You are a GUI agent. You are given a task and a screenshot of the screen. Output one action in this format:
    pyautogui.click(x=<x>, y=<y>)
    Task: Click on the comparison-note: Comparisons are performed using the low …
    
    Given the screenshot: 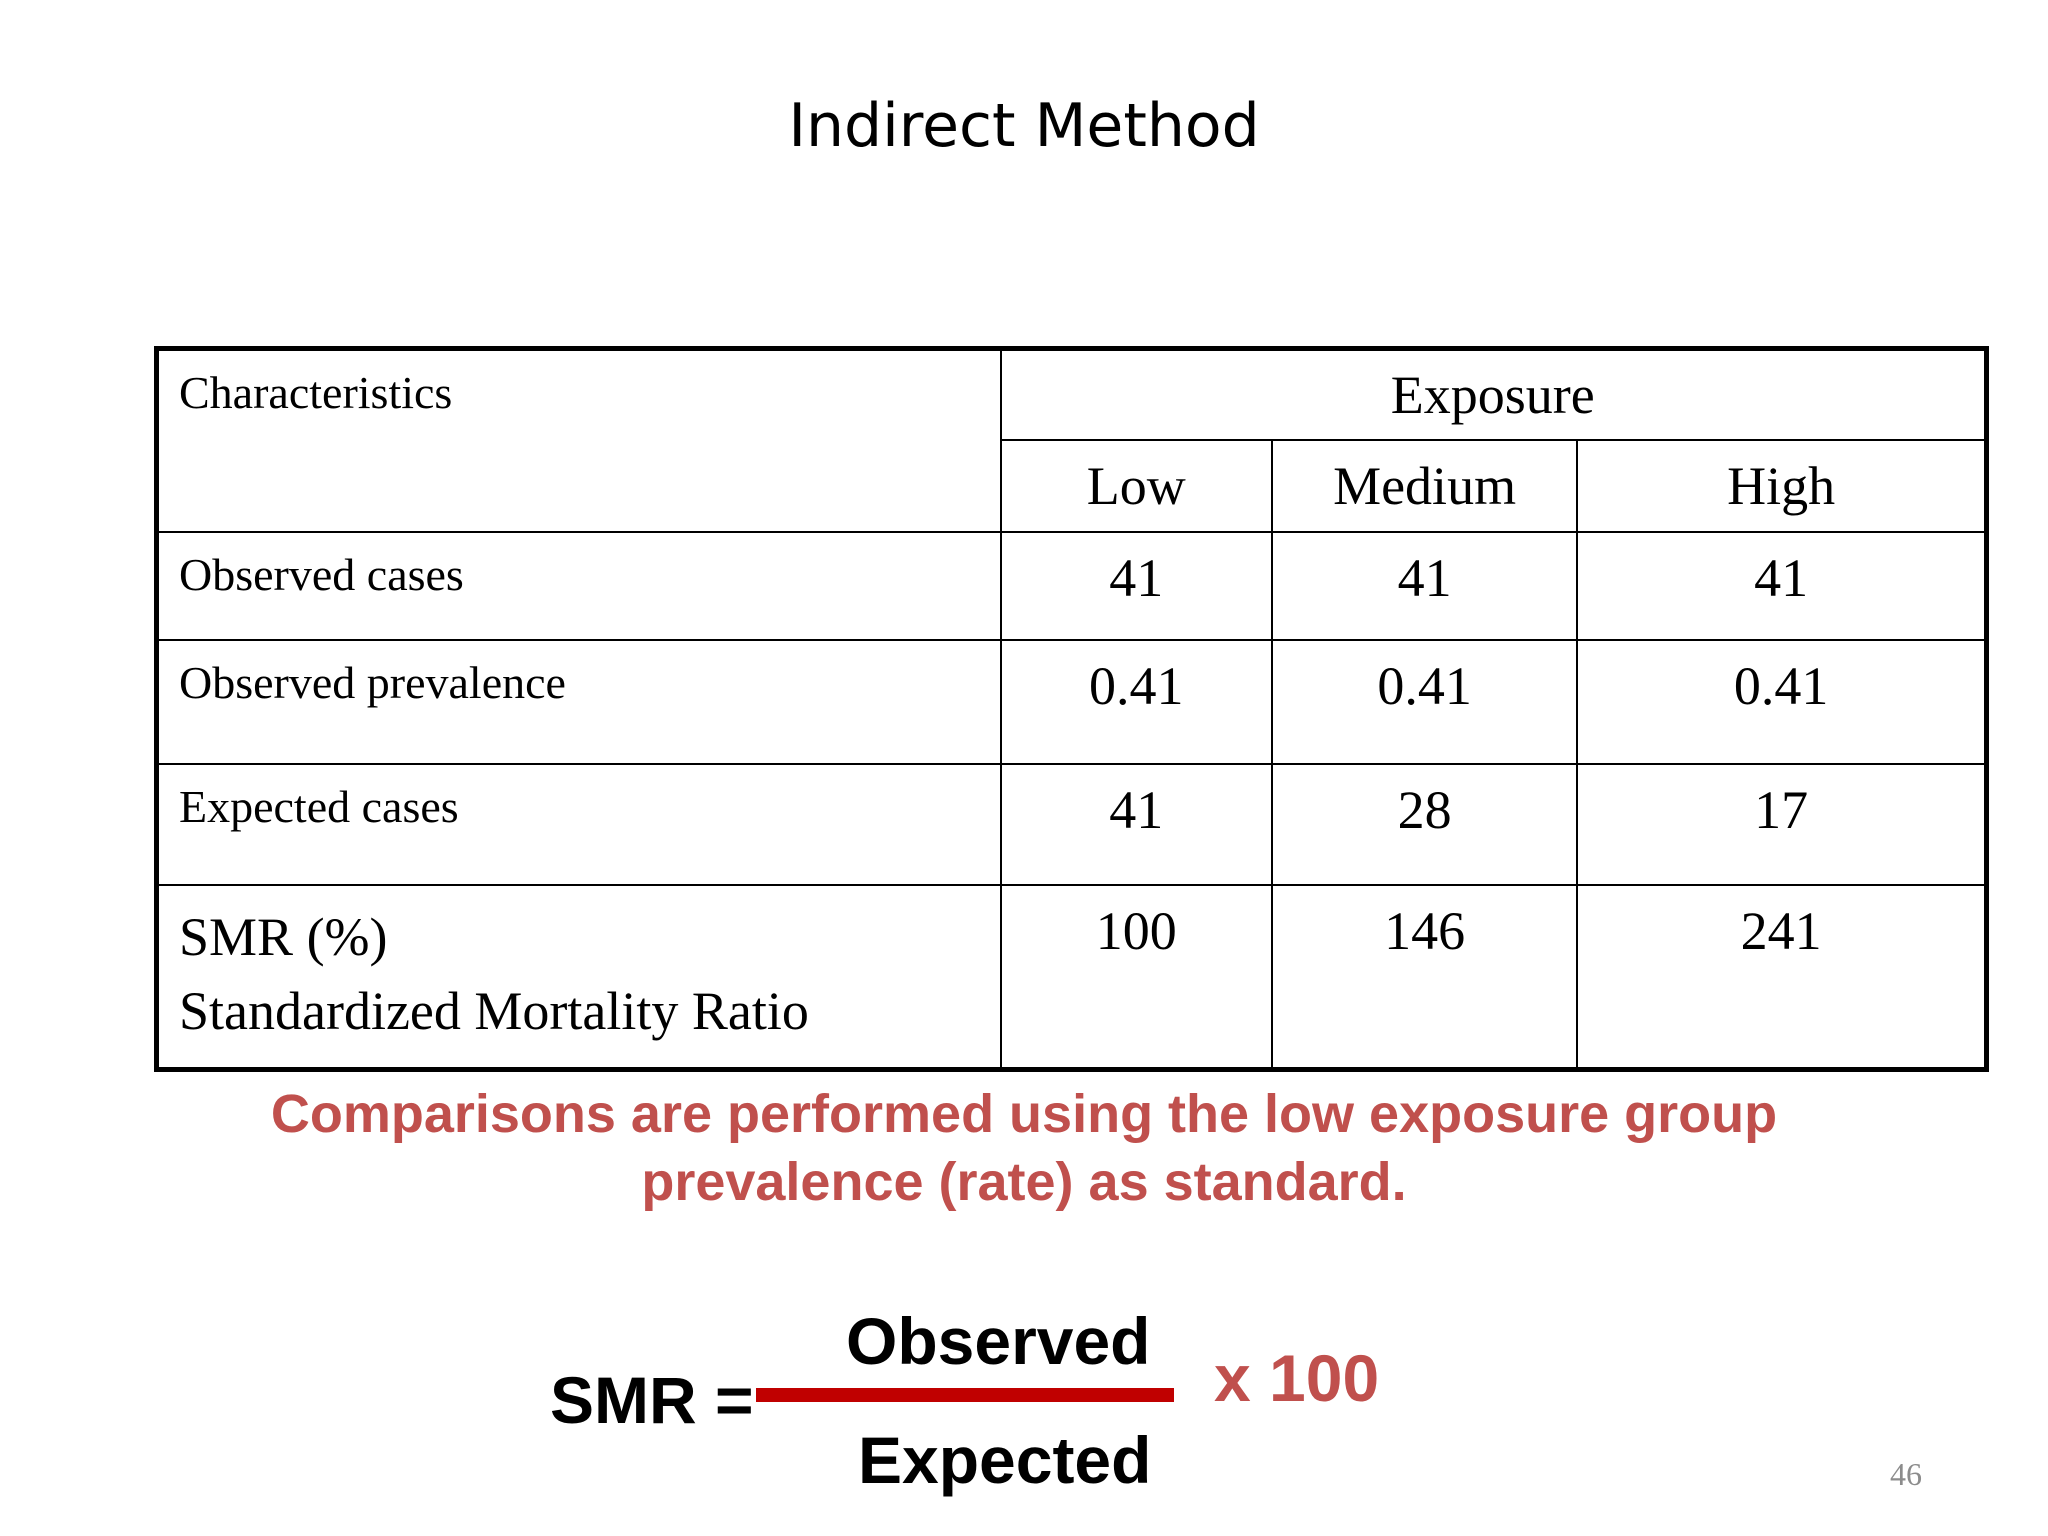 What is the action you would take?
    pyautogui.click(x=1024, y=1148)
    